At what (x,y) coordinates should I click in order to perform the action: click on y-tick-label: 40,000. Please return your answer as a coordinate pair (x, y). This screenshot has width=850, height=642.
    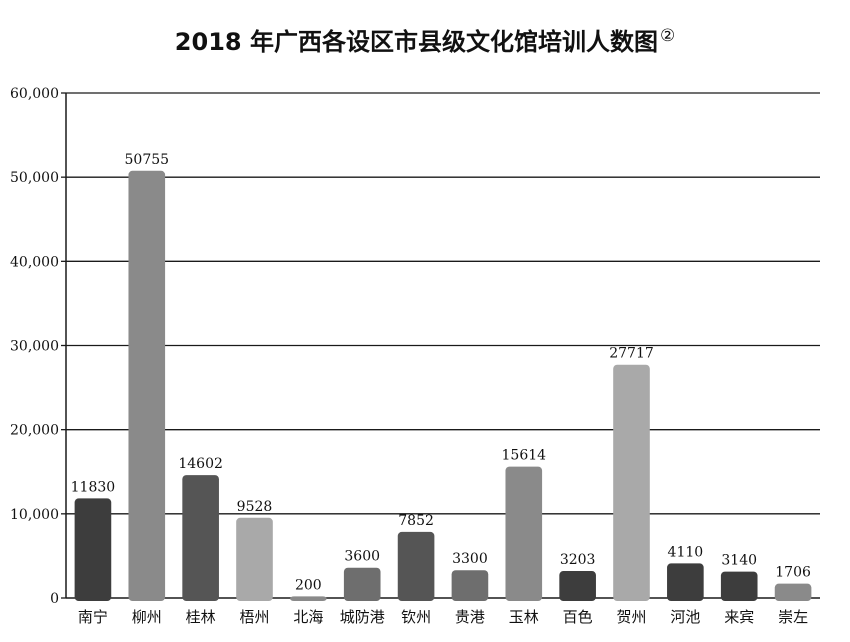
    Looking at the image, I should click on (34, 262).